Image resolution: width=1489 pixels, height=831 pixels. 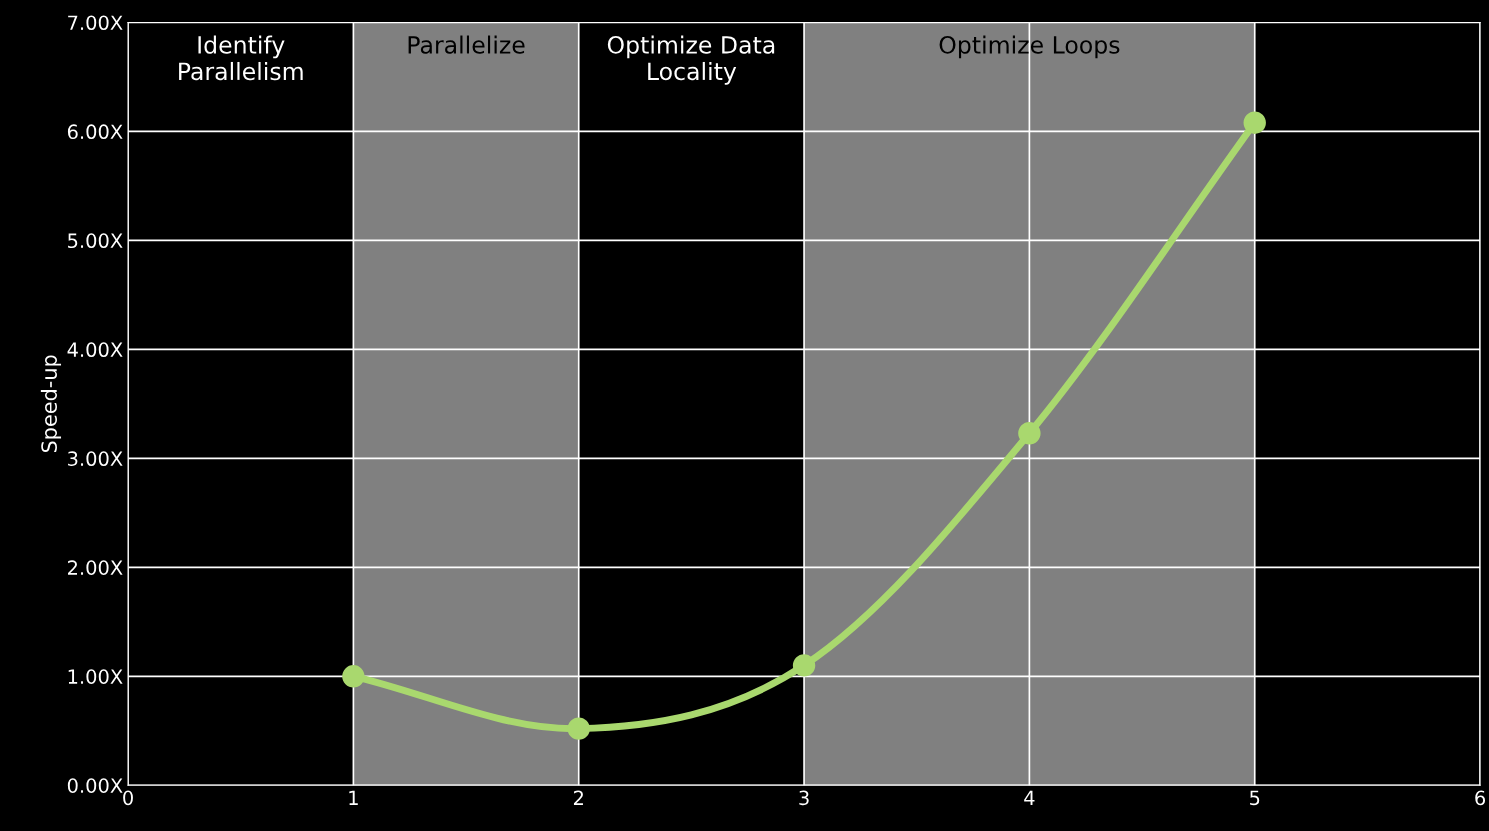 I want to click on y-tick-label: 7.00X, so click(x=95, y=23).